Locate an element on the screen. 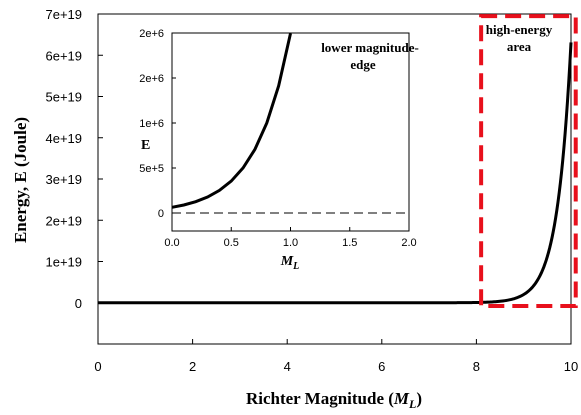  inset-y-ticks: 0 5e+5 1e+6 2e+6 2e+6 is located at coordinates (157, 124).